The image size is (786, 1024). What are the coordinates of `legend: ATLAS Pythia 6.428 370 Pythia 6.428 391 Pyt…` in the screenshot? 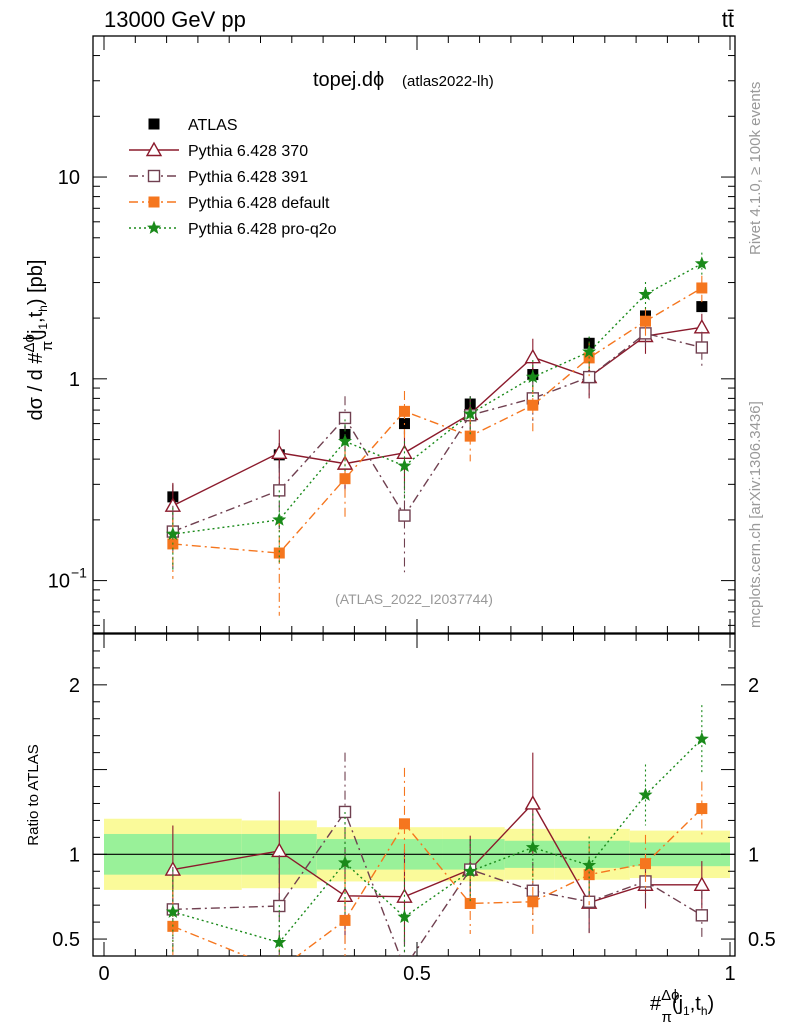 It's located at (233, 177).